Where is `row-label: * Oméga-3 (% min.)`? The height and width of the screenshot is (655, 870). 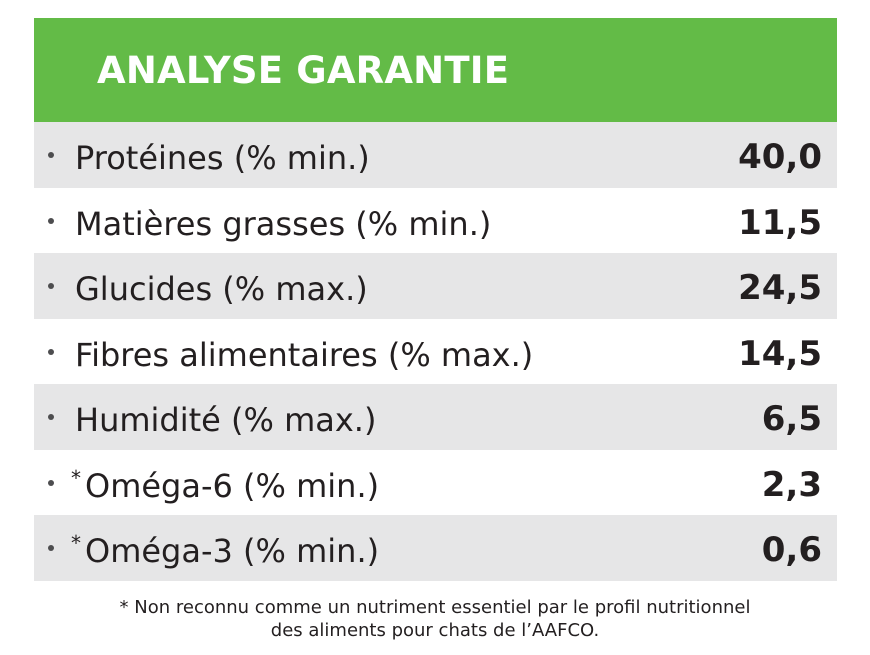 row-label: * Oméga-3 (% min.) is located at coordinates (225, 550).